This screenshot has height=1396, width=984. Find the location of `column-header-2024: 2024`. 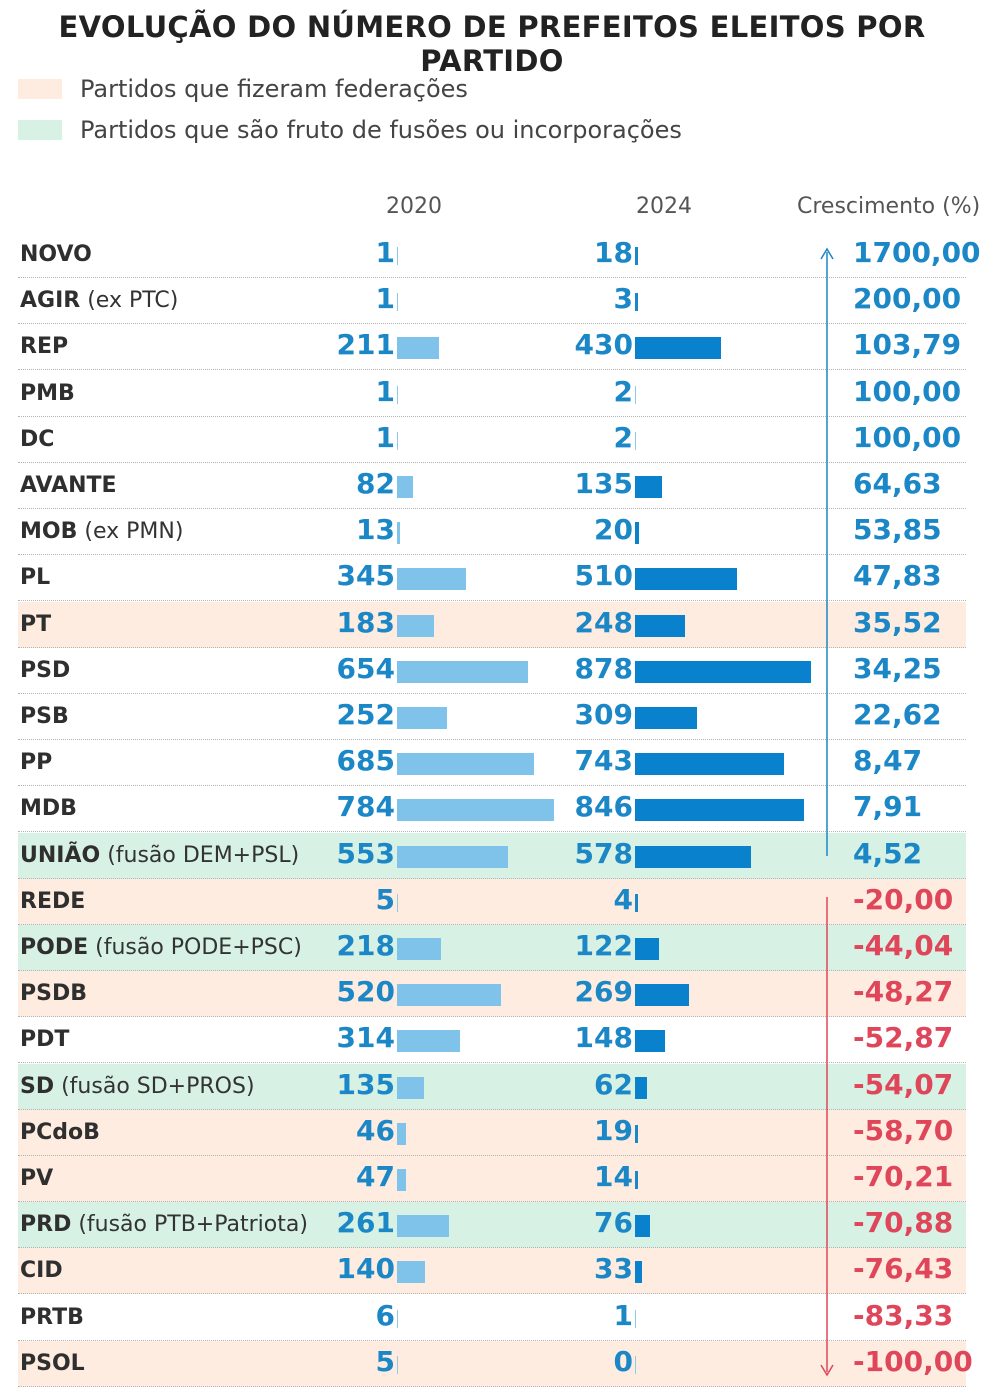

column-header-2024: 2024 is located at coordinates (664, 206).